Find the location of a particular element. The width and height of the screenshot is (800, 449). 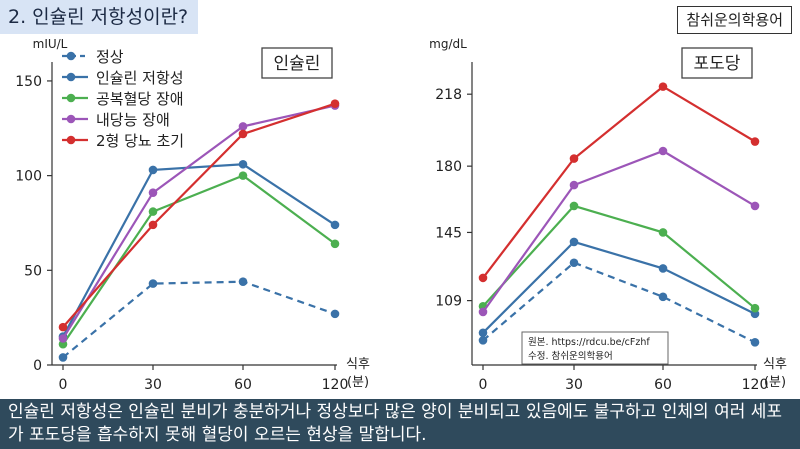

y-axis-label: mIU/L is located at coordinates (50, 44).